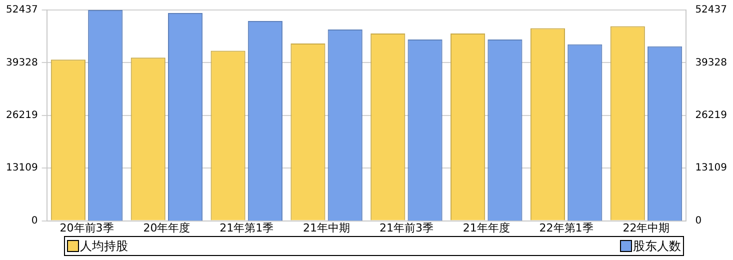 Image resolution: width=733 pixels, height=260 pixels. What do you see at coordinates (657, 246) in the screenshot?
I see `series-label: 股东人数` at bounding box center [657, 246].